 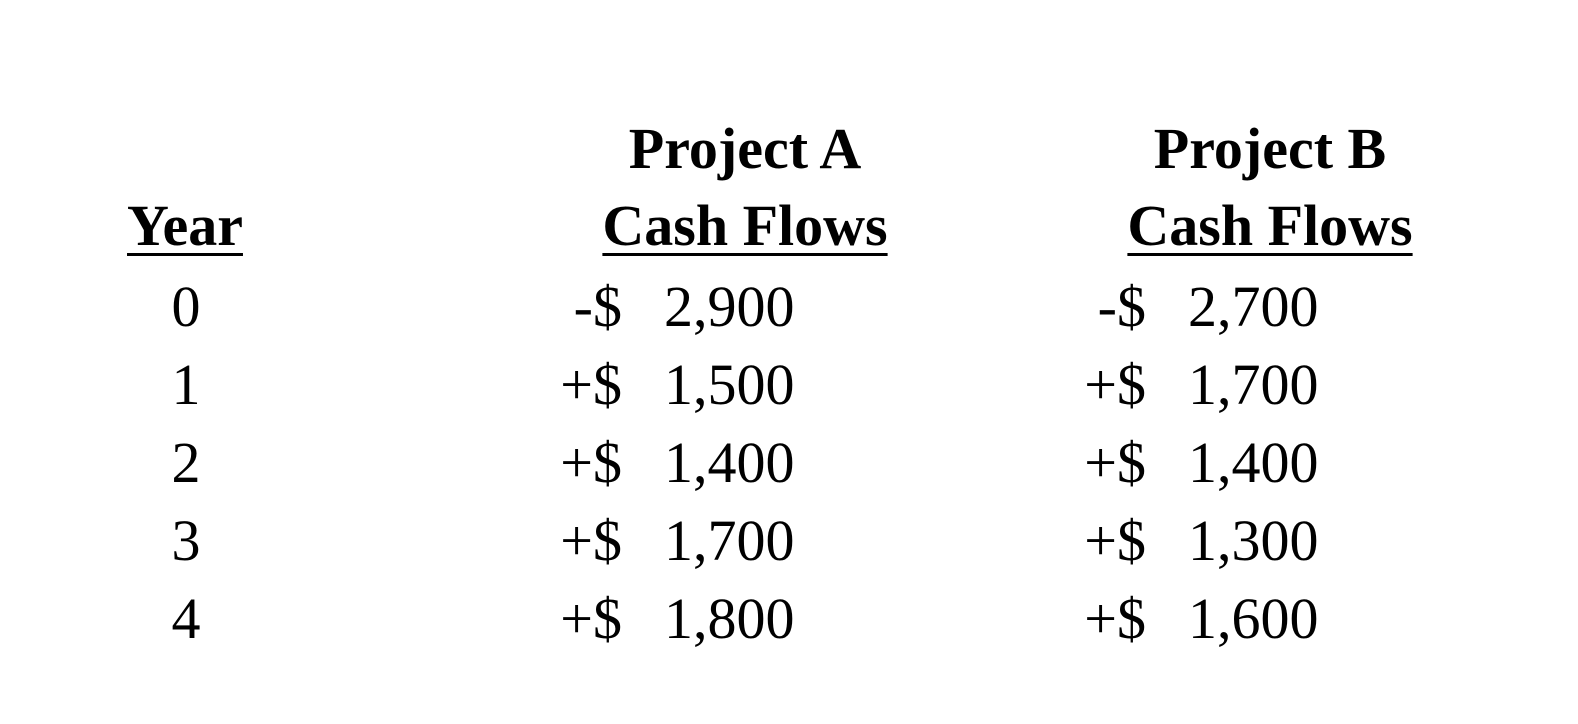 What do you see at coordinates (1253, 540) in the screenshot?
I see `project-b-amount: 1,300` at bounding box center [1253, 540].